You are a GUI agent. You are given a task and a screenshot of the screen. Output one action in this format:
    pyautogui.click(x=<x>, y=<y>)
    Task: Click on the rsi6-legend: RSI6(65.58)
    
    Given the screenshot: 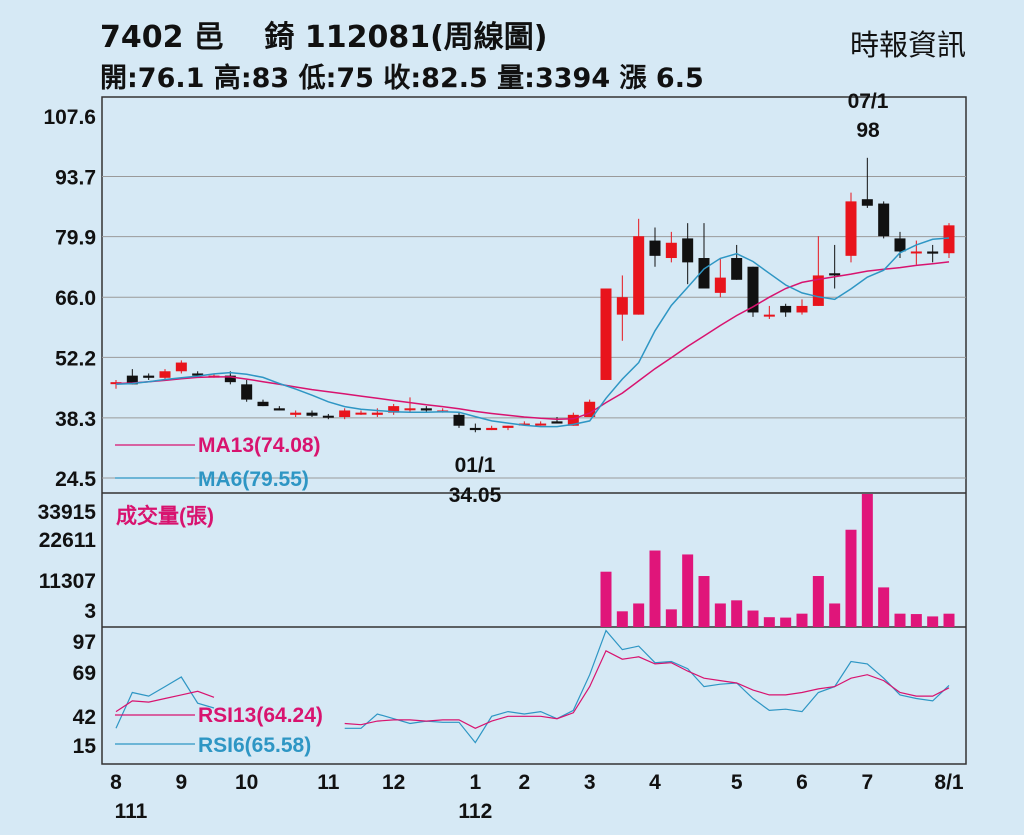 What is the action you would take?
    pyautogui.click(x=254, y=745)
    